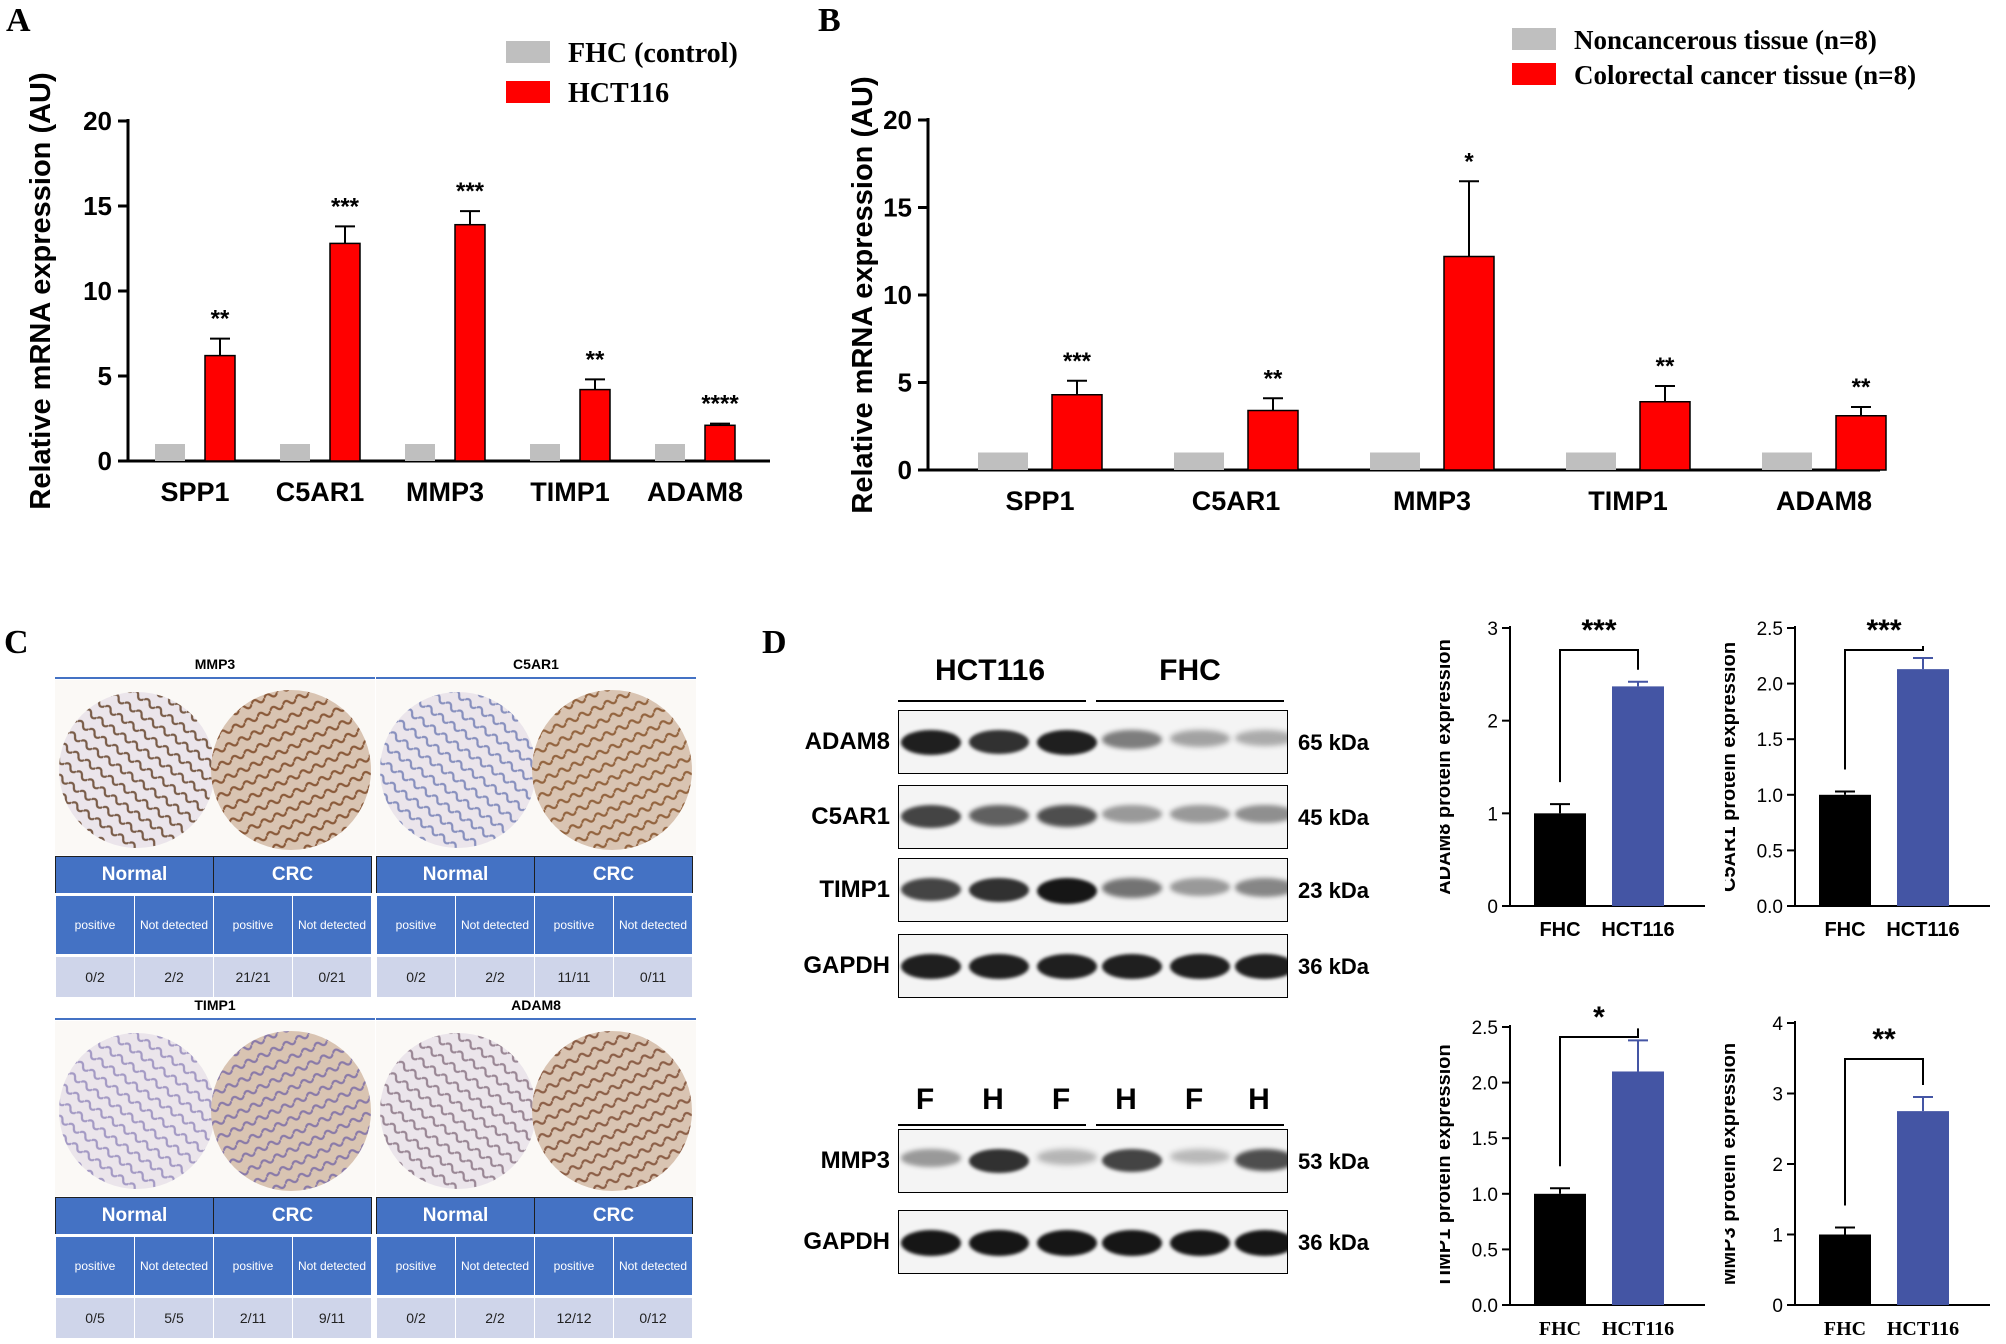 The image size is (2006, 1344). What do you see at coordinates (1770, 629) in the screenshot?
I see `y-tick-label: 2.5` at bounding box center [1770, 629].